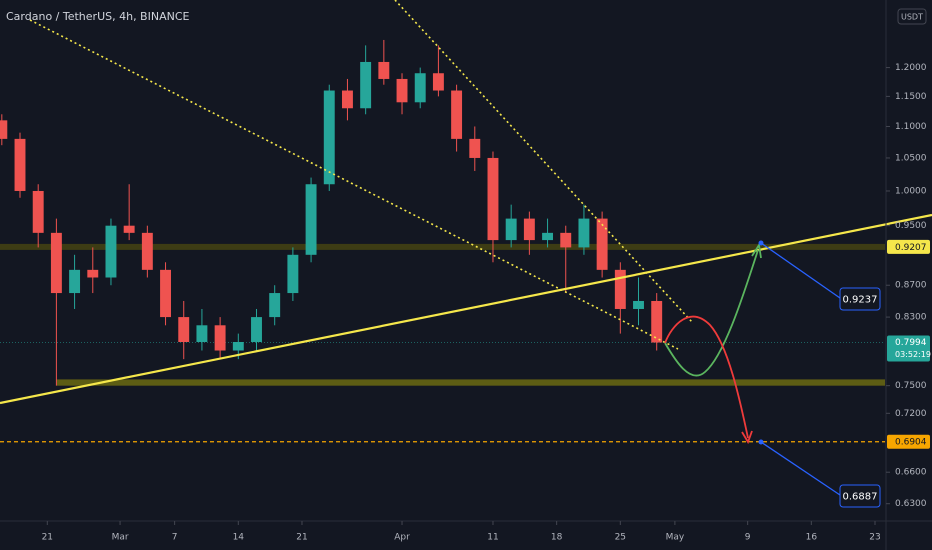 The height and width of the screenshot is (550, 932). What do you see at coordinates (706, 377) in the screenshot?
I see `bearish-path` at bounding box center [706, 377].